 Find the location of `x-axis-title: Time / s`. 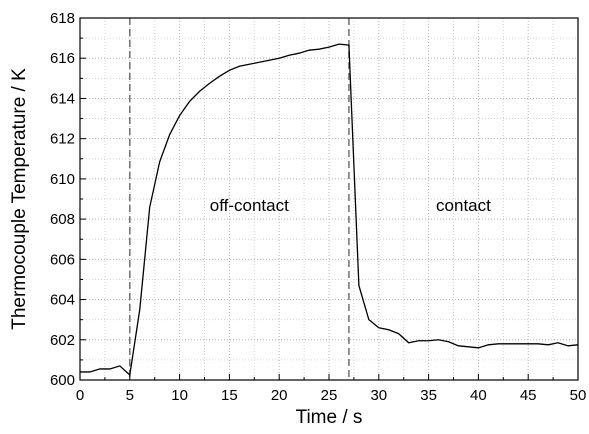

x-axis-title: Time / s is located at coordinates (329, 417).